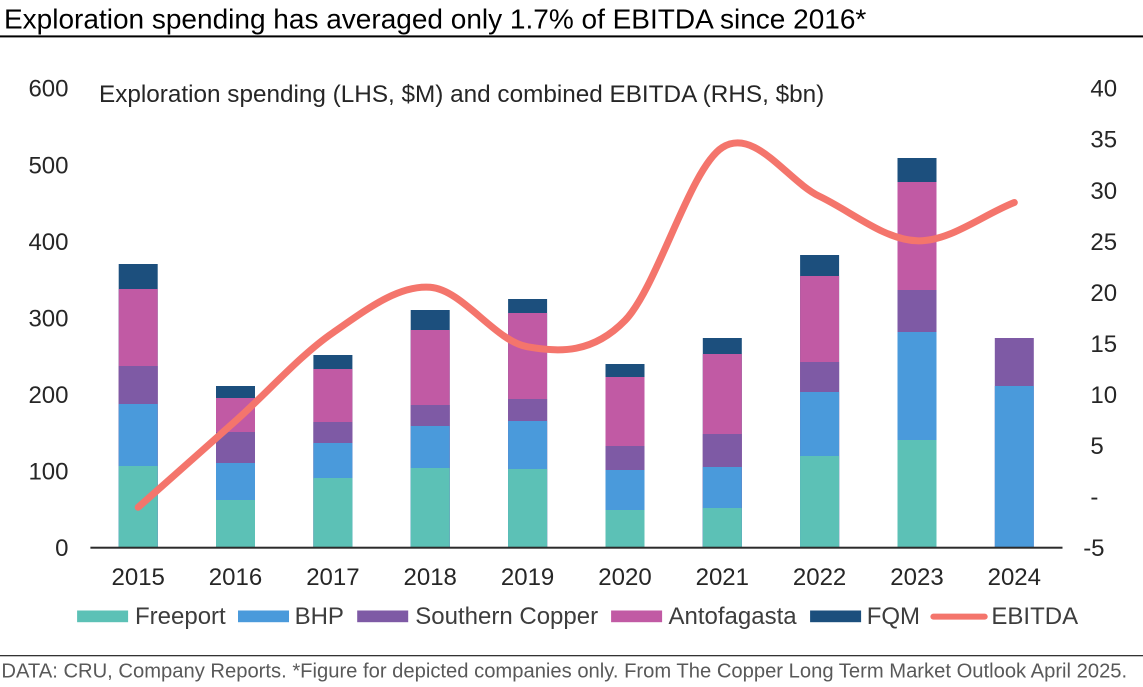 The image size is (1143, 687). Describe the element at coordinates (1103, 191) in the screenshot. I see `svg-text: 30` at that location.